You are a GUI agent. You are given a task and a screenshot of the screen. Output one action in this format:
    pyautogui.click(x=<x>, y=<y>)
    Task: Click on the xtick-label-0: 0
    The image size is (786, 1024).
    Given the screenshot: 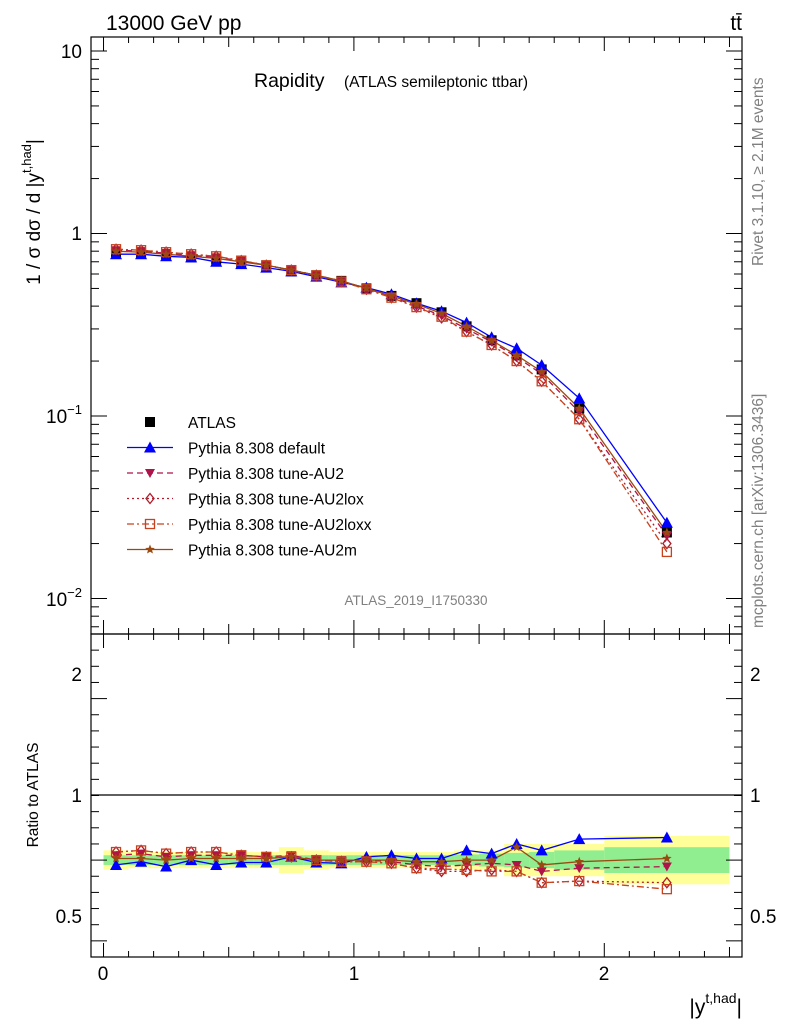 What is the action you would take?
    pyautogui.click(x=103, y=974)
    